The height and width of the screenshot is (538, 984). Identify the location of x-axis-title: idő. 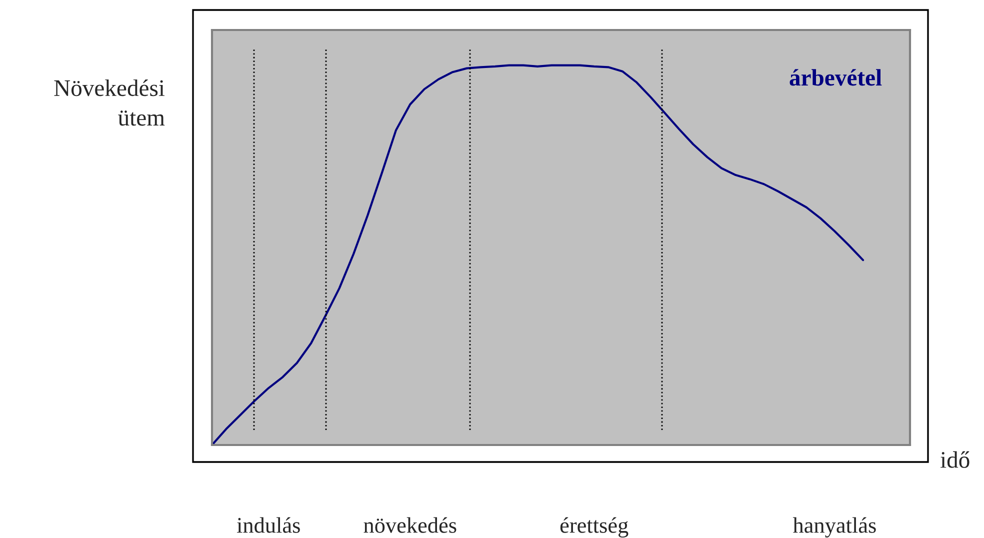
(955, 459).